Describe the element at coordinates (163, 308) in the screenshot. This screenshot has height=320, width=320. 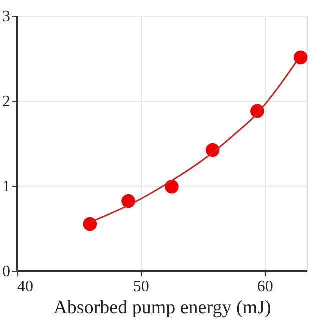
I see `x-axis-title: Absorbed pump energy (mJ)` at that location.